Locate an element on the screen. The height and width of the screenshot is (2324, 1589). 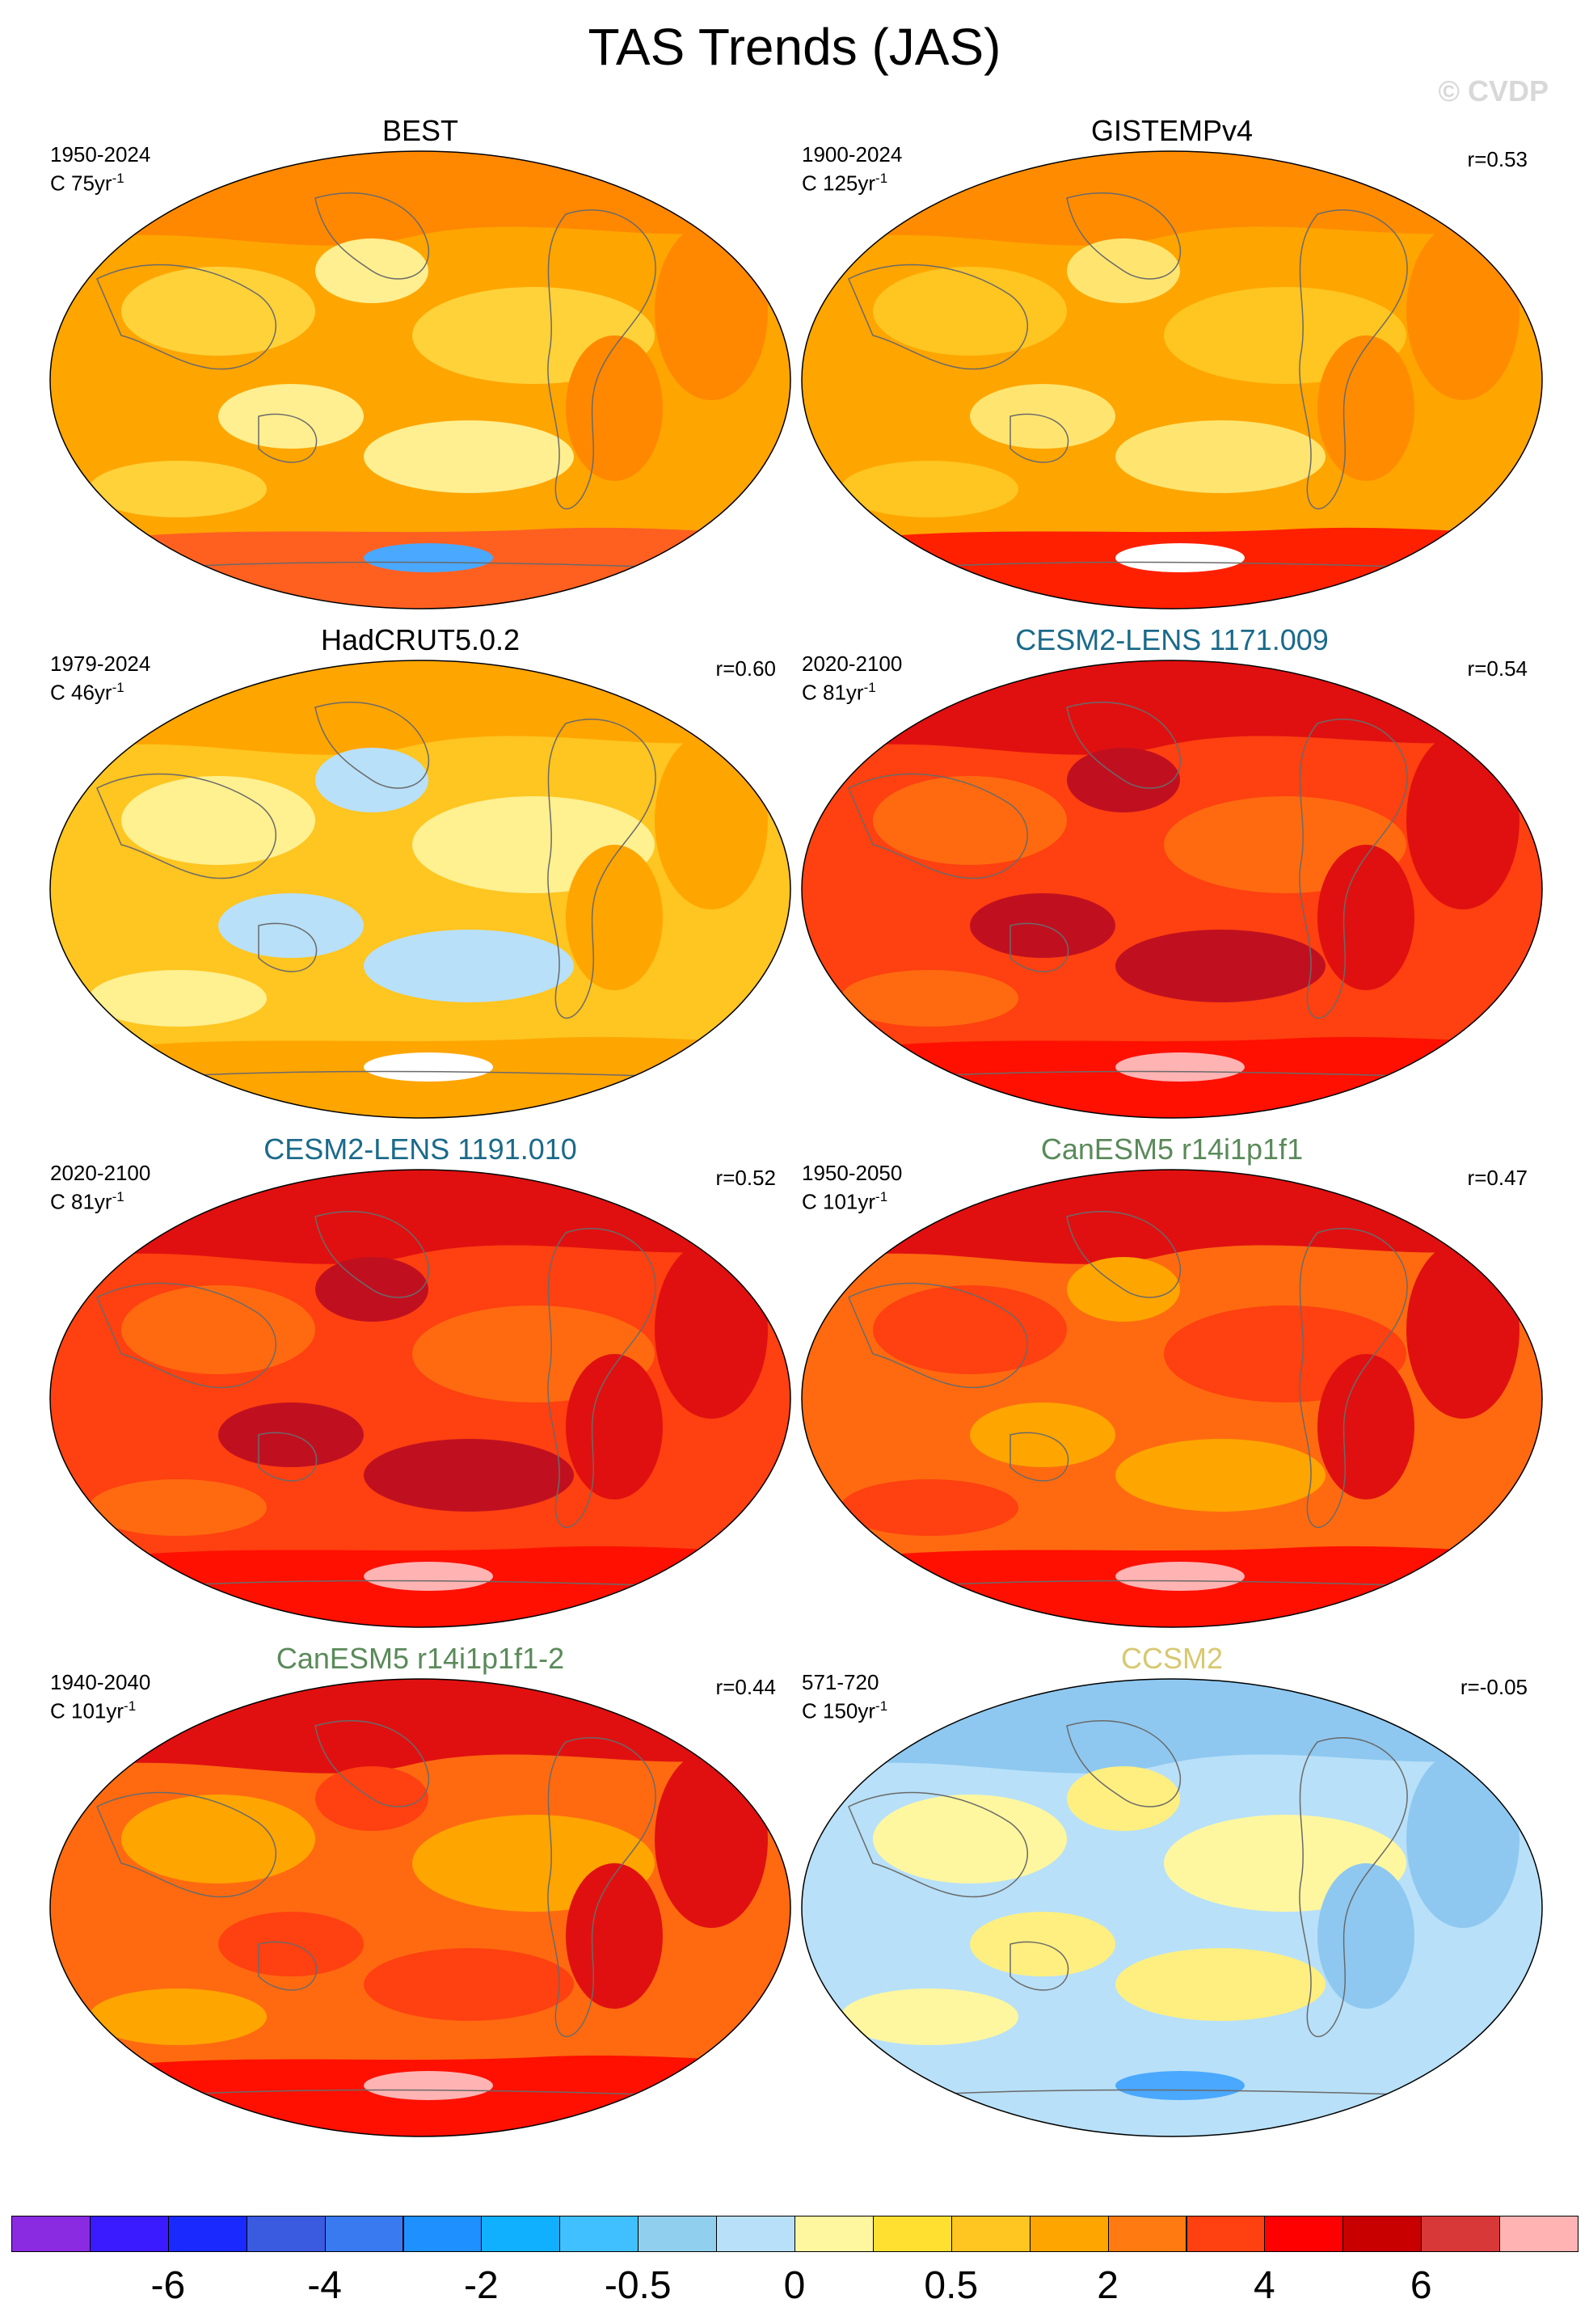
map-panel: HadCRUT5.0.2 1979-2024 C 46yr-1 r=0.60 is located at coordinates (420, 873).